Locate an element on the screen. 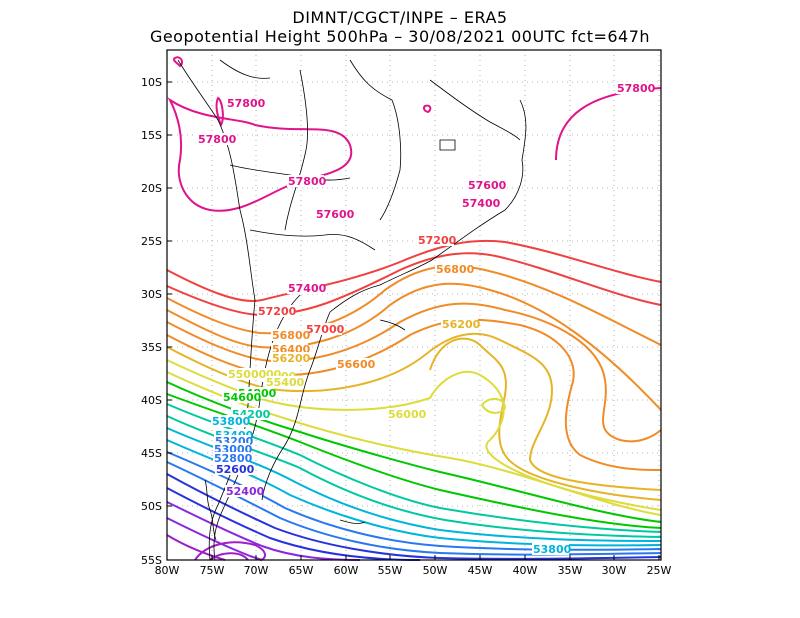 The image size is (800, 618). x-tick-label: 50W is located at coordinates (435, 570).